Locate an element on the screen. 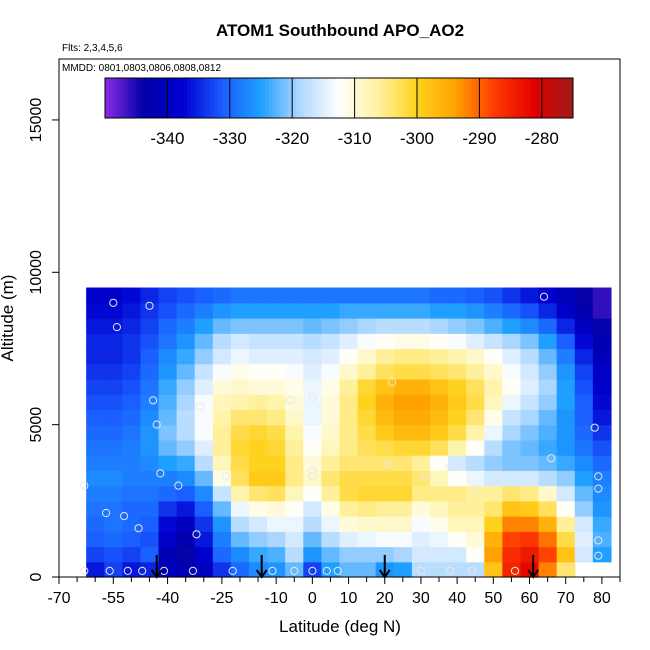 The image size is (650, 650). chart-title: ATOM1 Southbound APO_AO2 is located at coordinates (340, 30).